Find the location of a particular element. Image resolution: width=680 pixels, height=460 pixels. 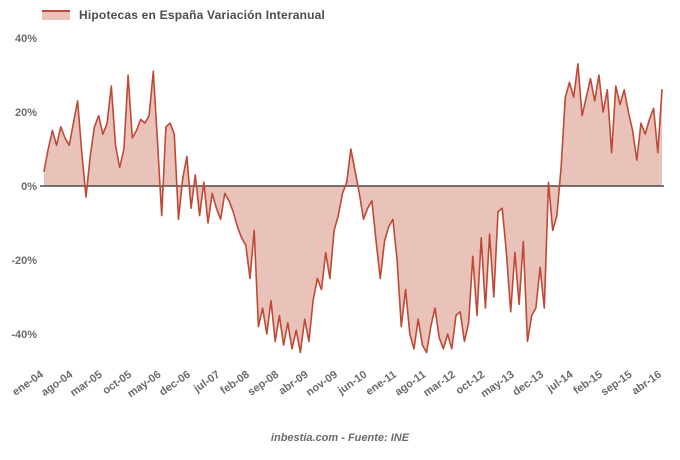

x-tick-label: nov-09 is located at coordinates (322, 384).